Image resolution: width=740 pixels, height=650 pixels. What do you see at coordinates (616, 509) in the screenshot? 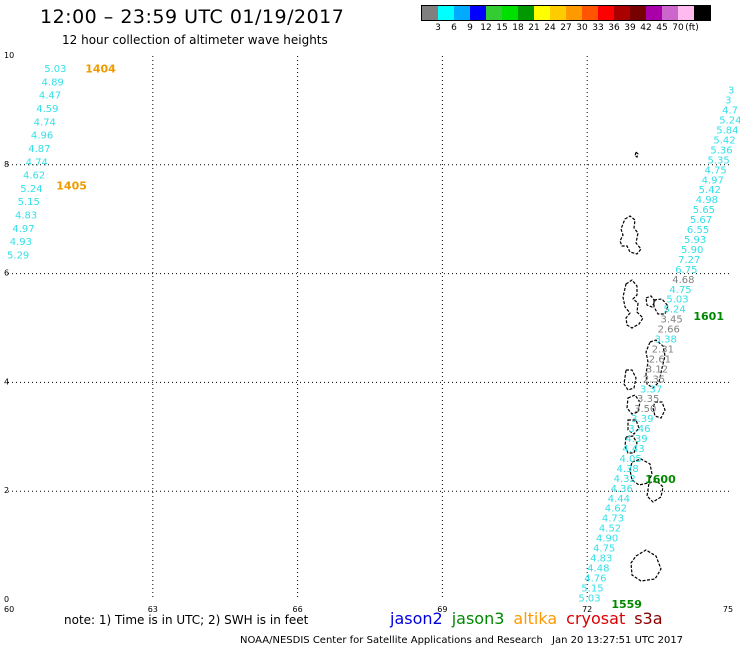
I see `wave-height-value: 4.62` at bounding box center [616, 509].